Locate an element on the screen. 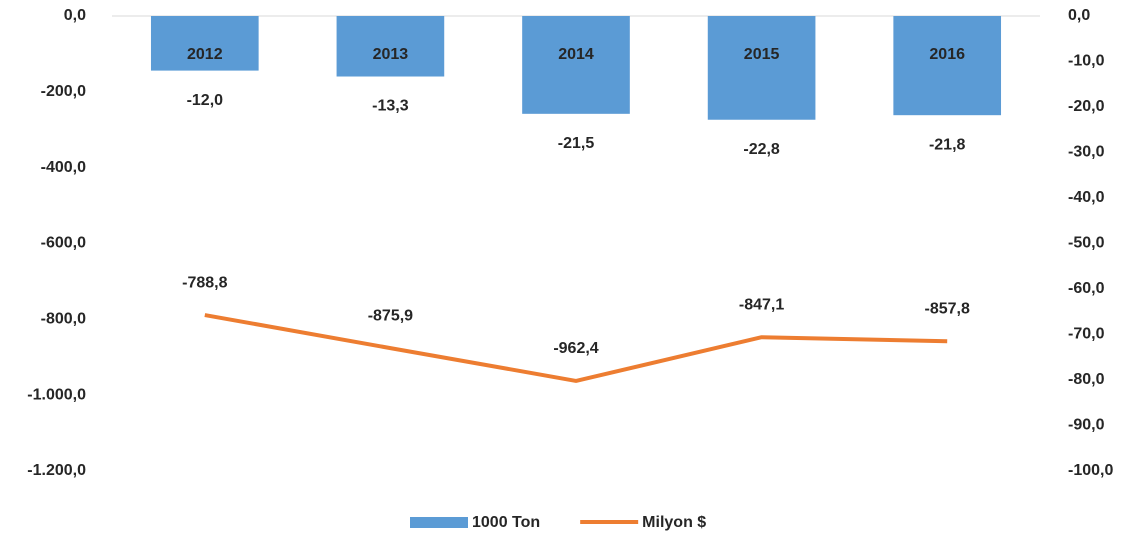 The image size is (1140, 540). line-value-label: -857,8 is located at coordinates (947, 308).